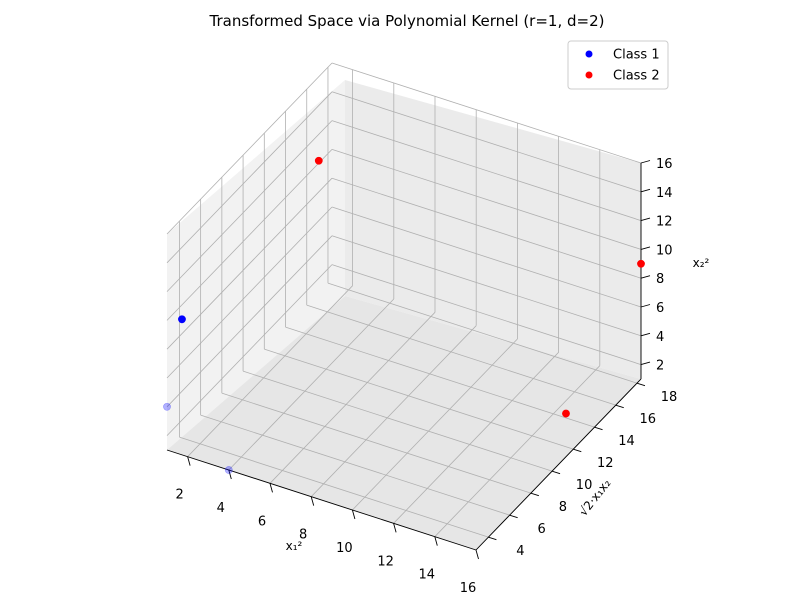 Image resolution: width=800 pixels, height=600 pixels. I want to click on y-tick-label: 6, so click(541, 529).